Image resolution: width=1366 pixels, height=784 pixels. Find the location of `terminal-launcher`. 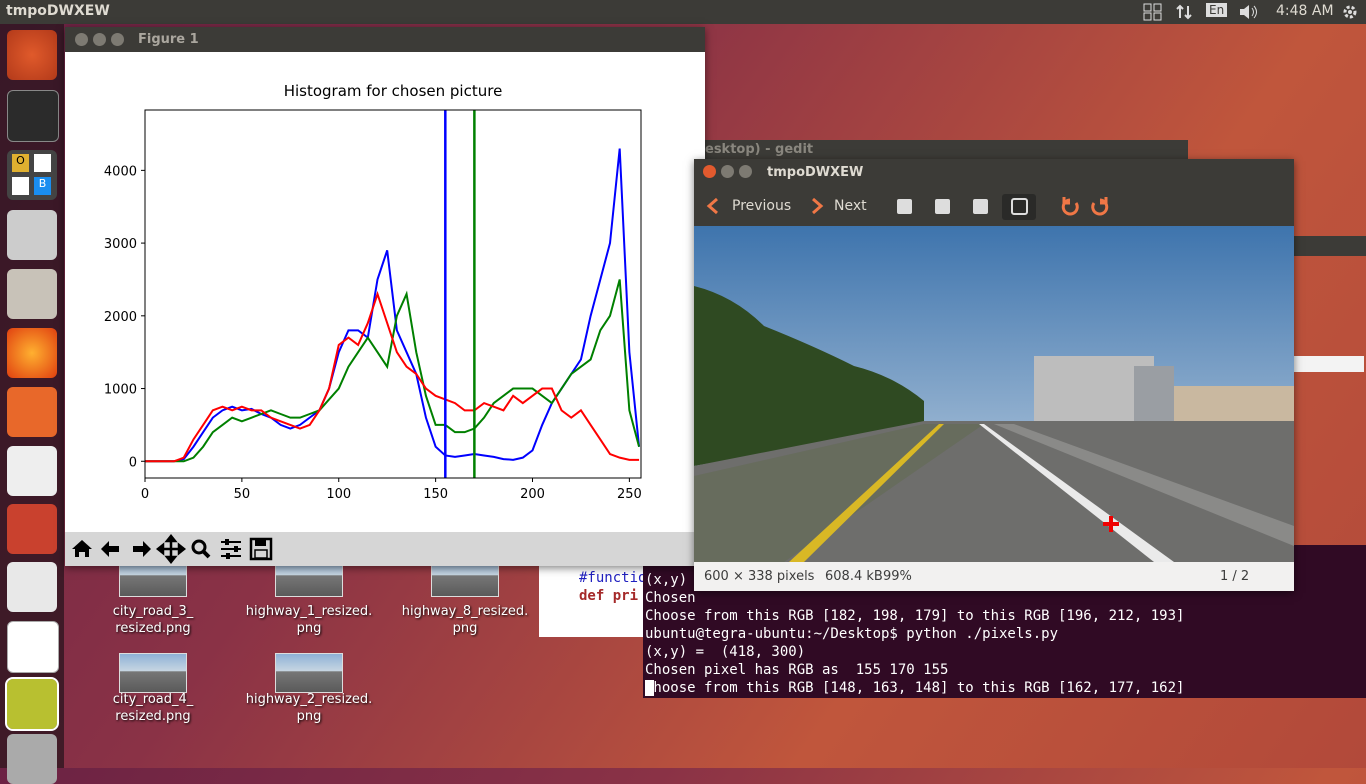

terminal-launcher is located at coordinates (33, 116).